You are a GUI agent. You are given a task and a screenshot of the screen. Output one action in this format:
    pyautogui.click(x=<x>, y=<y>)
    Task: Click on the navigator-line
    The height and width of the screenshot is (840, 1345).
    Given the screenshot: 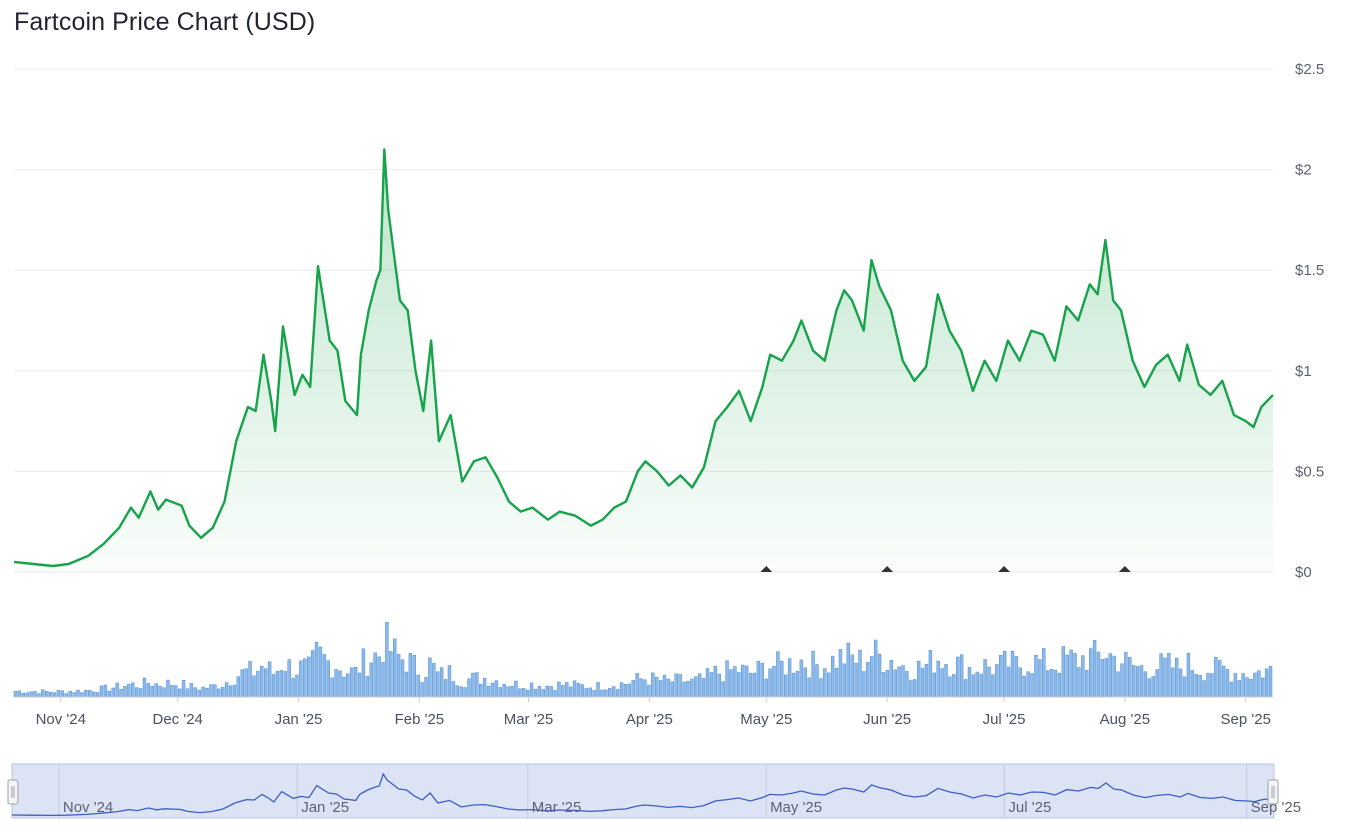 What is the action you would take?
    pyautogui.click(x=643, y=794)
    